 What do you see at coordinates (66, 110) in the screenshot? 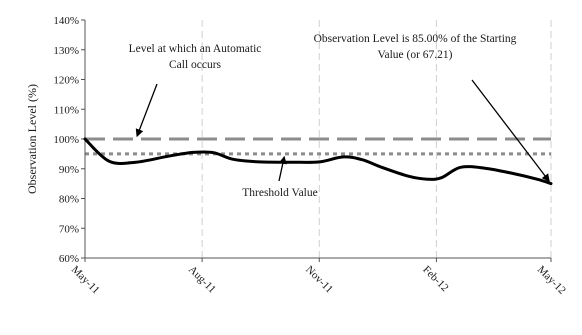
I see `y-tick-label: 110%` at bounding box center [66, 110].